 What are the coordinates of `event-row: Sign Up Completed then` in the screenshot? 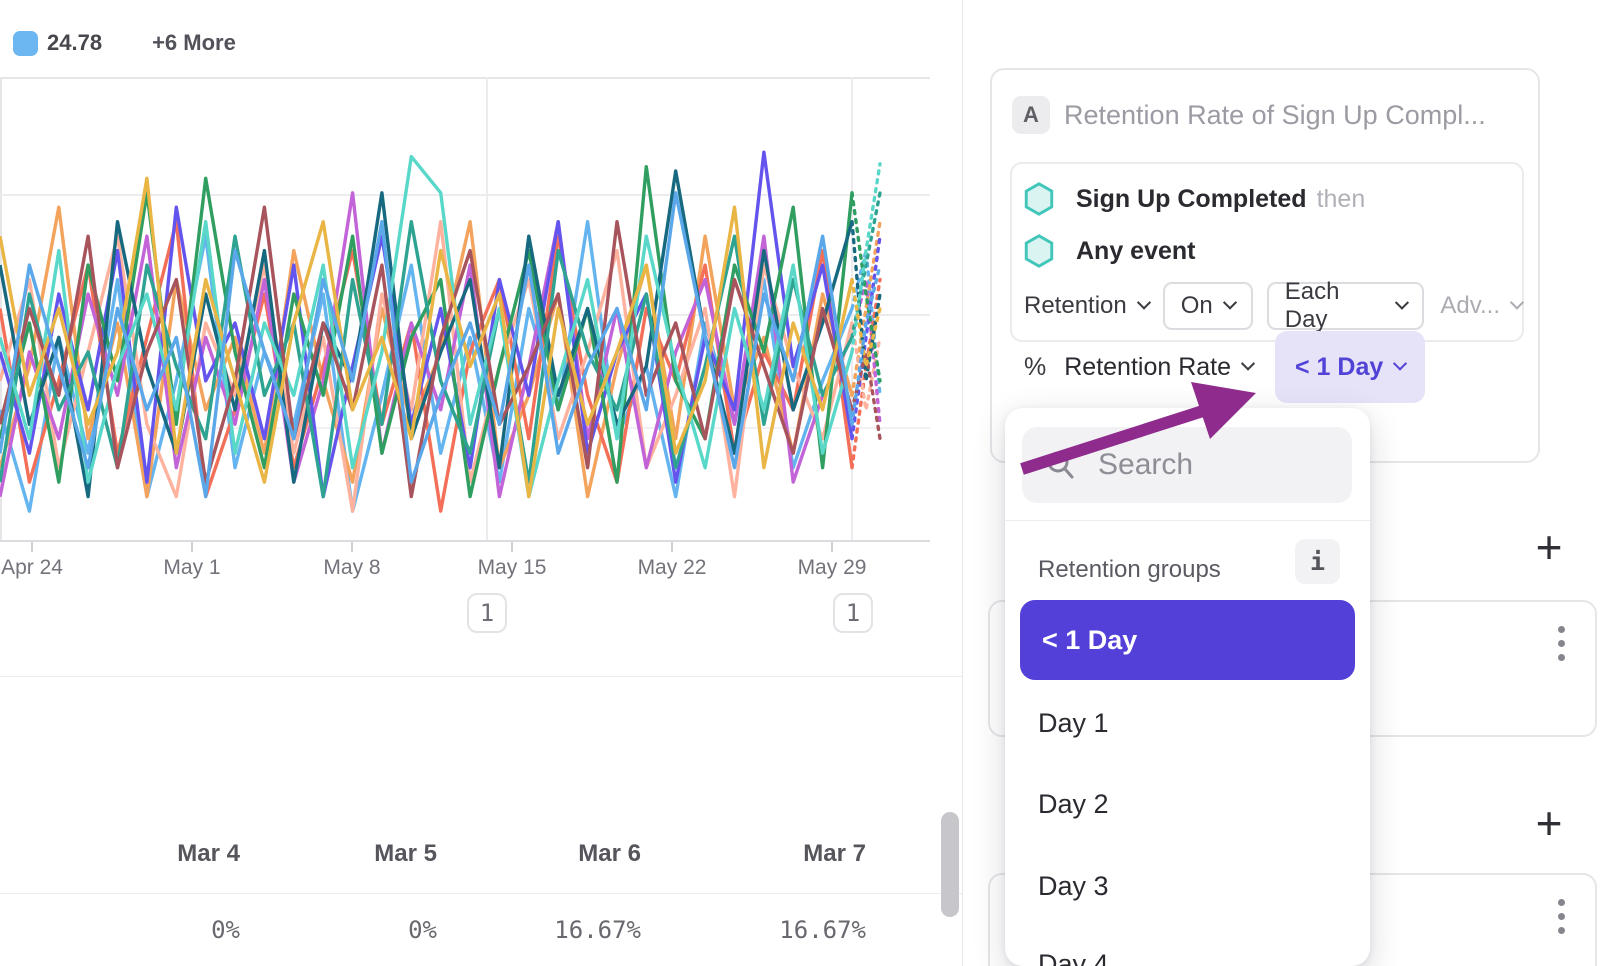 It's located at (1194, 199).